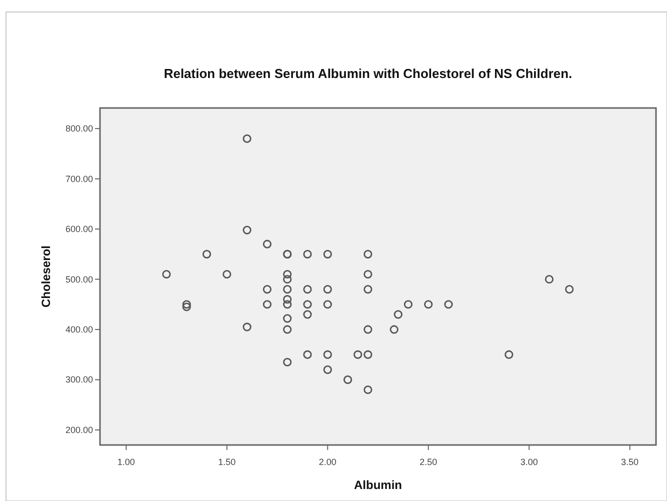 This screenshot has width=667, height=501. I want to click on y-tick-label: 600.00, so click(79, 229).